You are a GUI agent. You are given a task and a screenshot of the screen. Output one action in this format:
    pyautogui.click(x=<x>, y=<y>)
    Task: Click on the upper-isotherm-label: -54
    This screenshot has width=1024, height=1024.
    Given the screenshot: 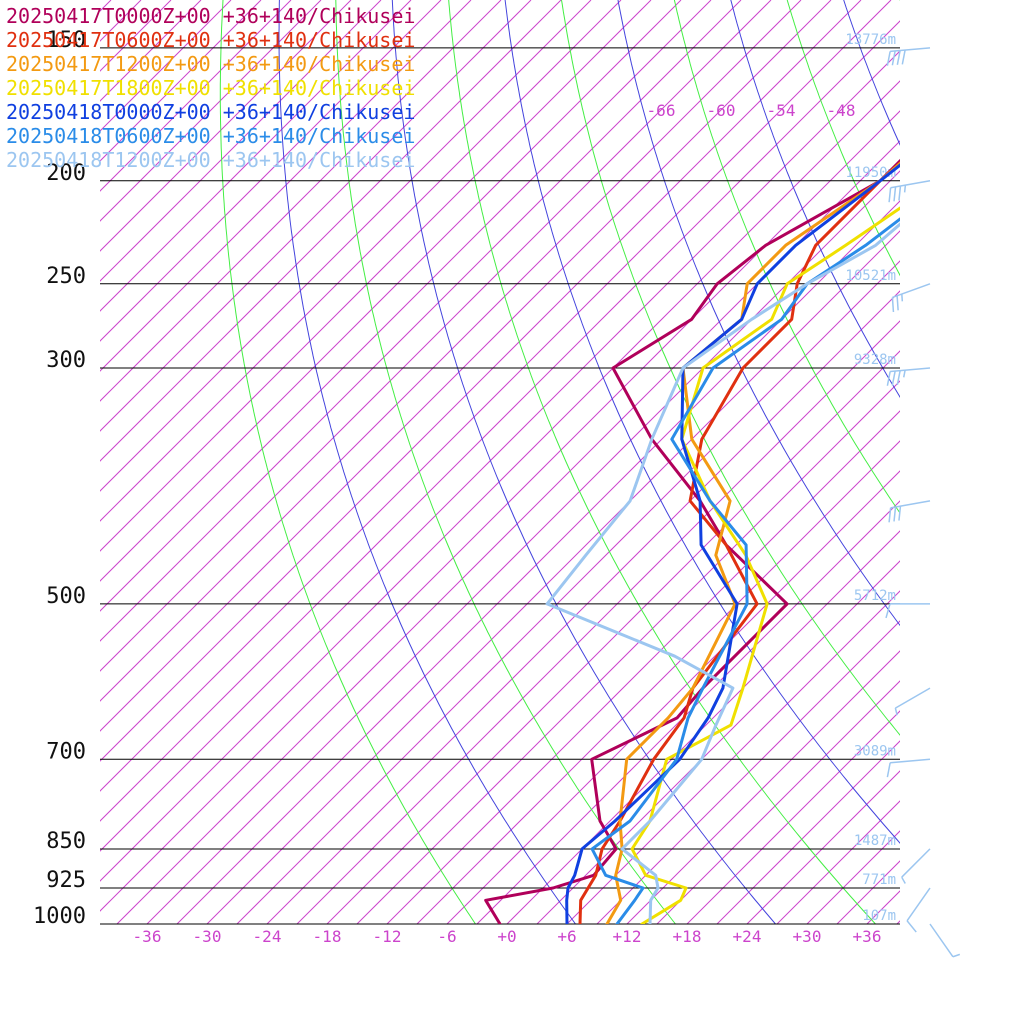 What is the action you would take?
    pyautogui.click(x=781, y=110)
    